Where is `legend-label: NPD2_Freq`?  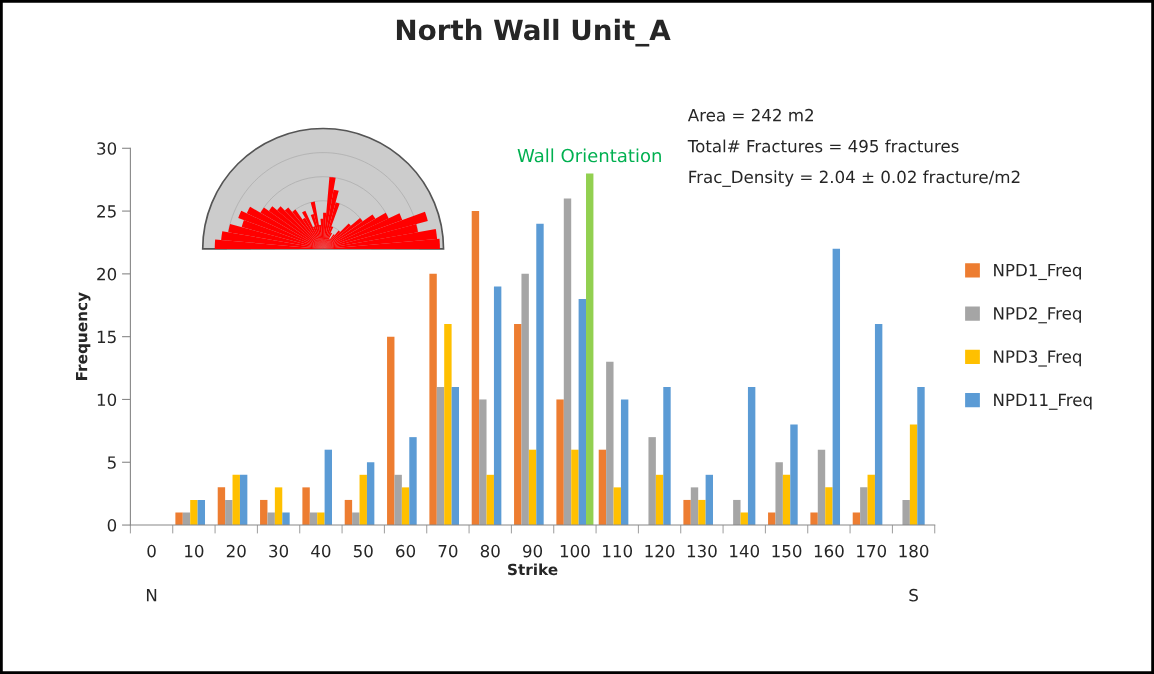 legend-label: NPD2_Freq is located at coordinates (1037, 315).